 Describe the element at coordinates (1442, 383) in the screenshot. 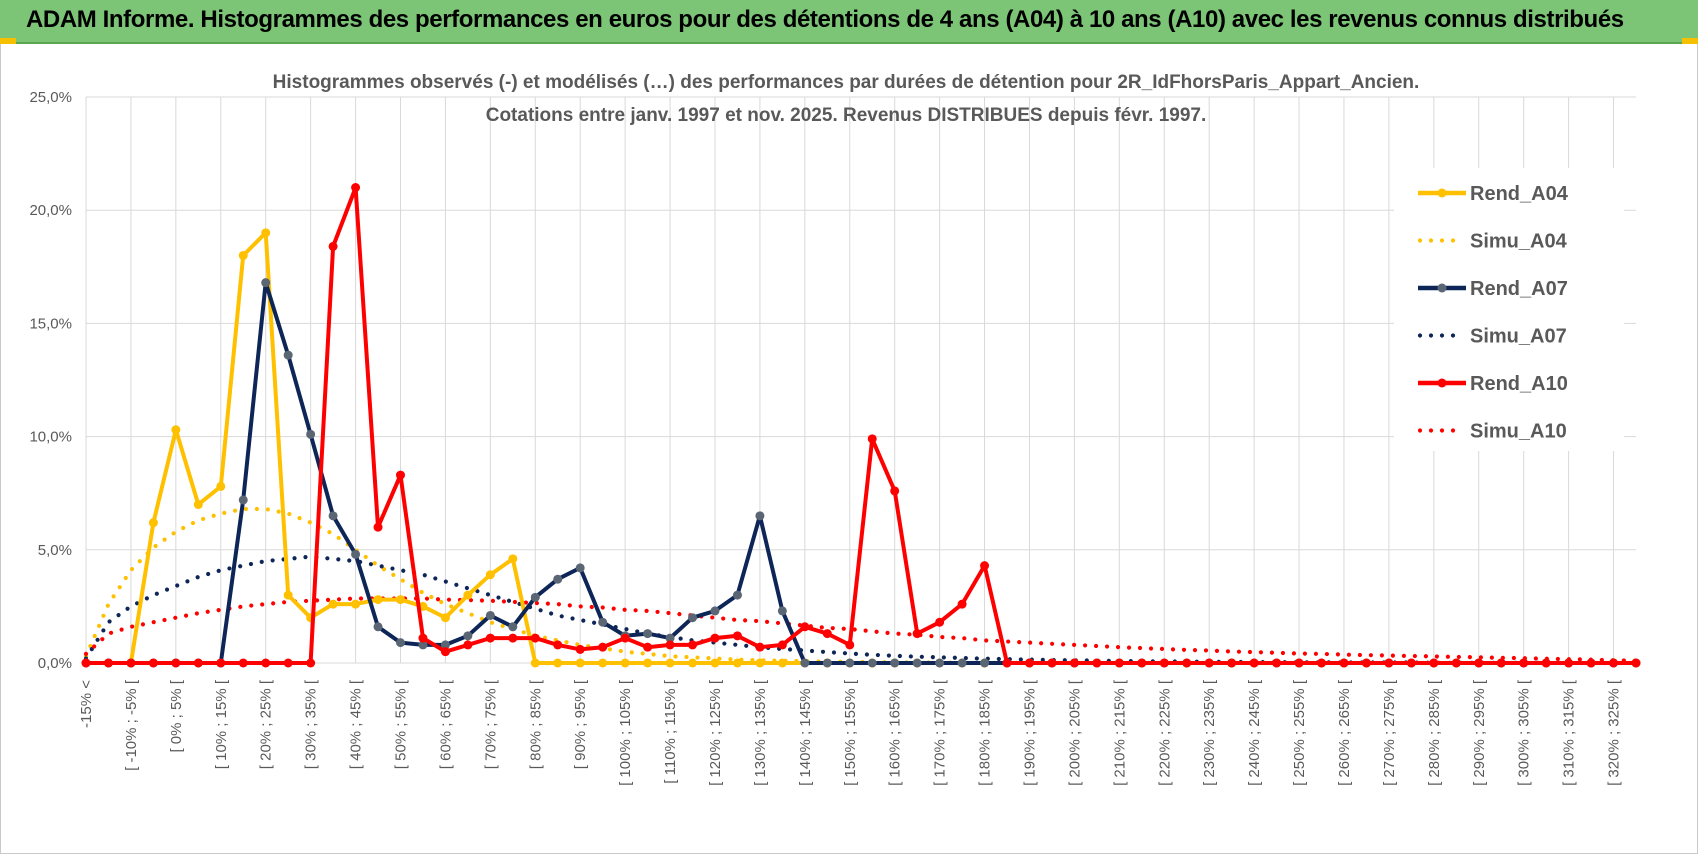

I see `legend-marker` at that location.